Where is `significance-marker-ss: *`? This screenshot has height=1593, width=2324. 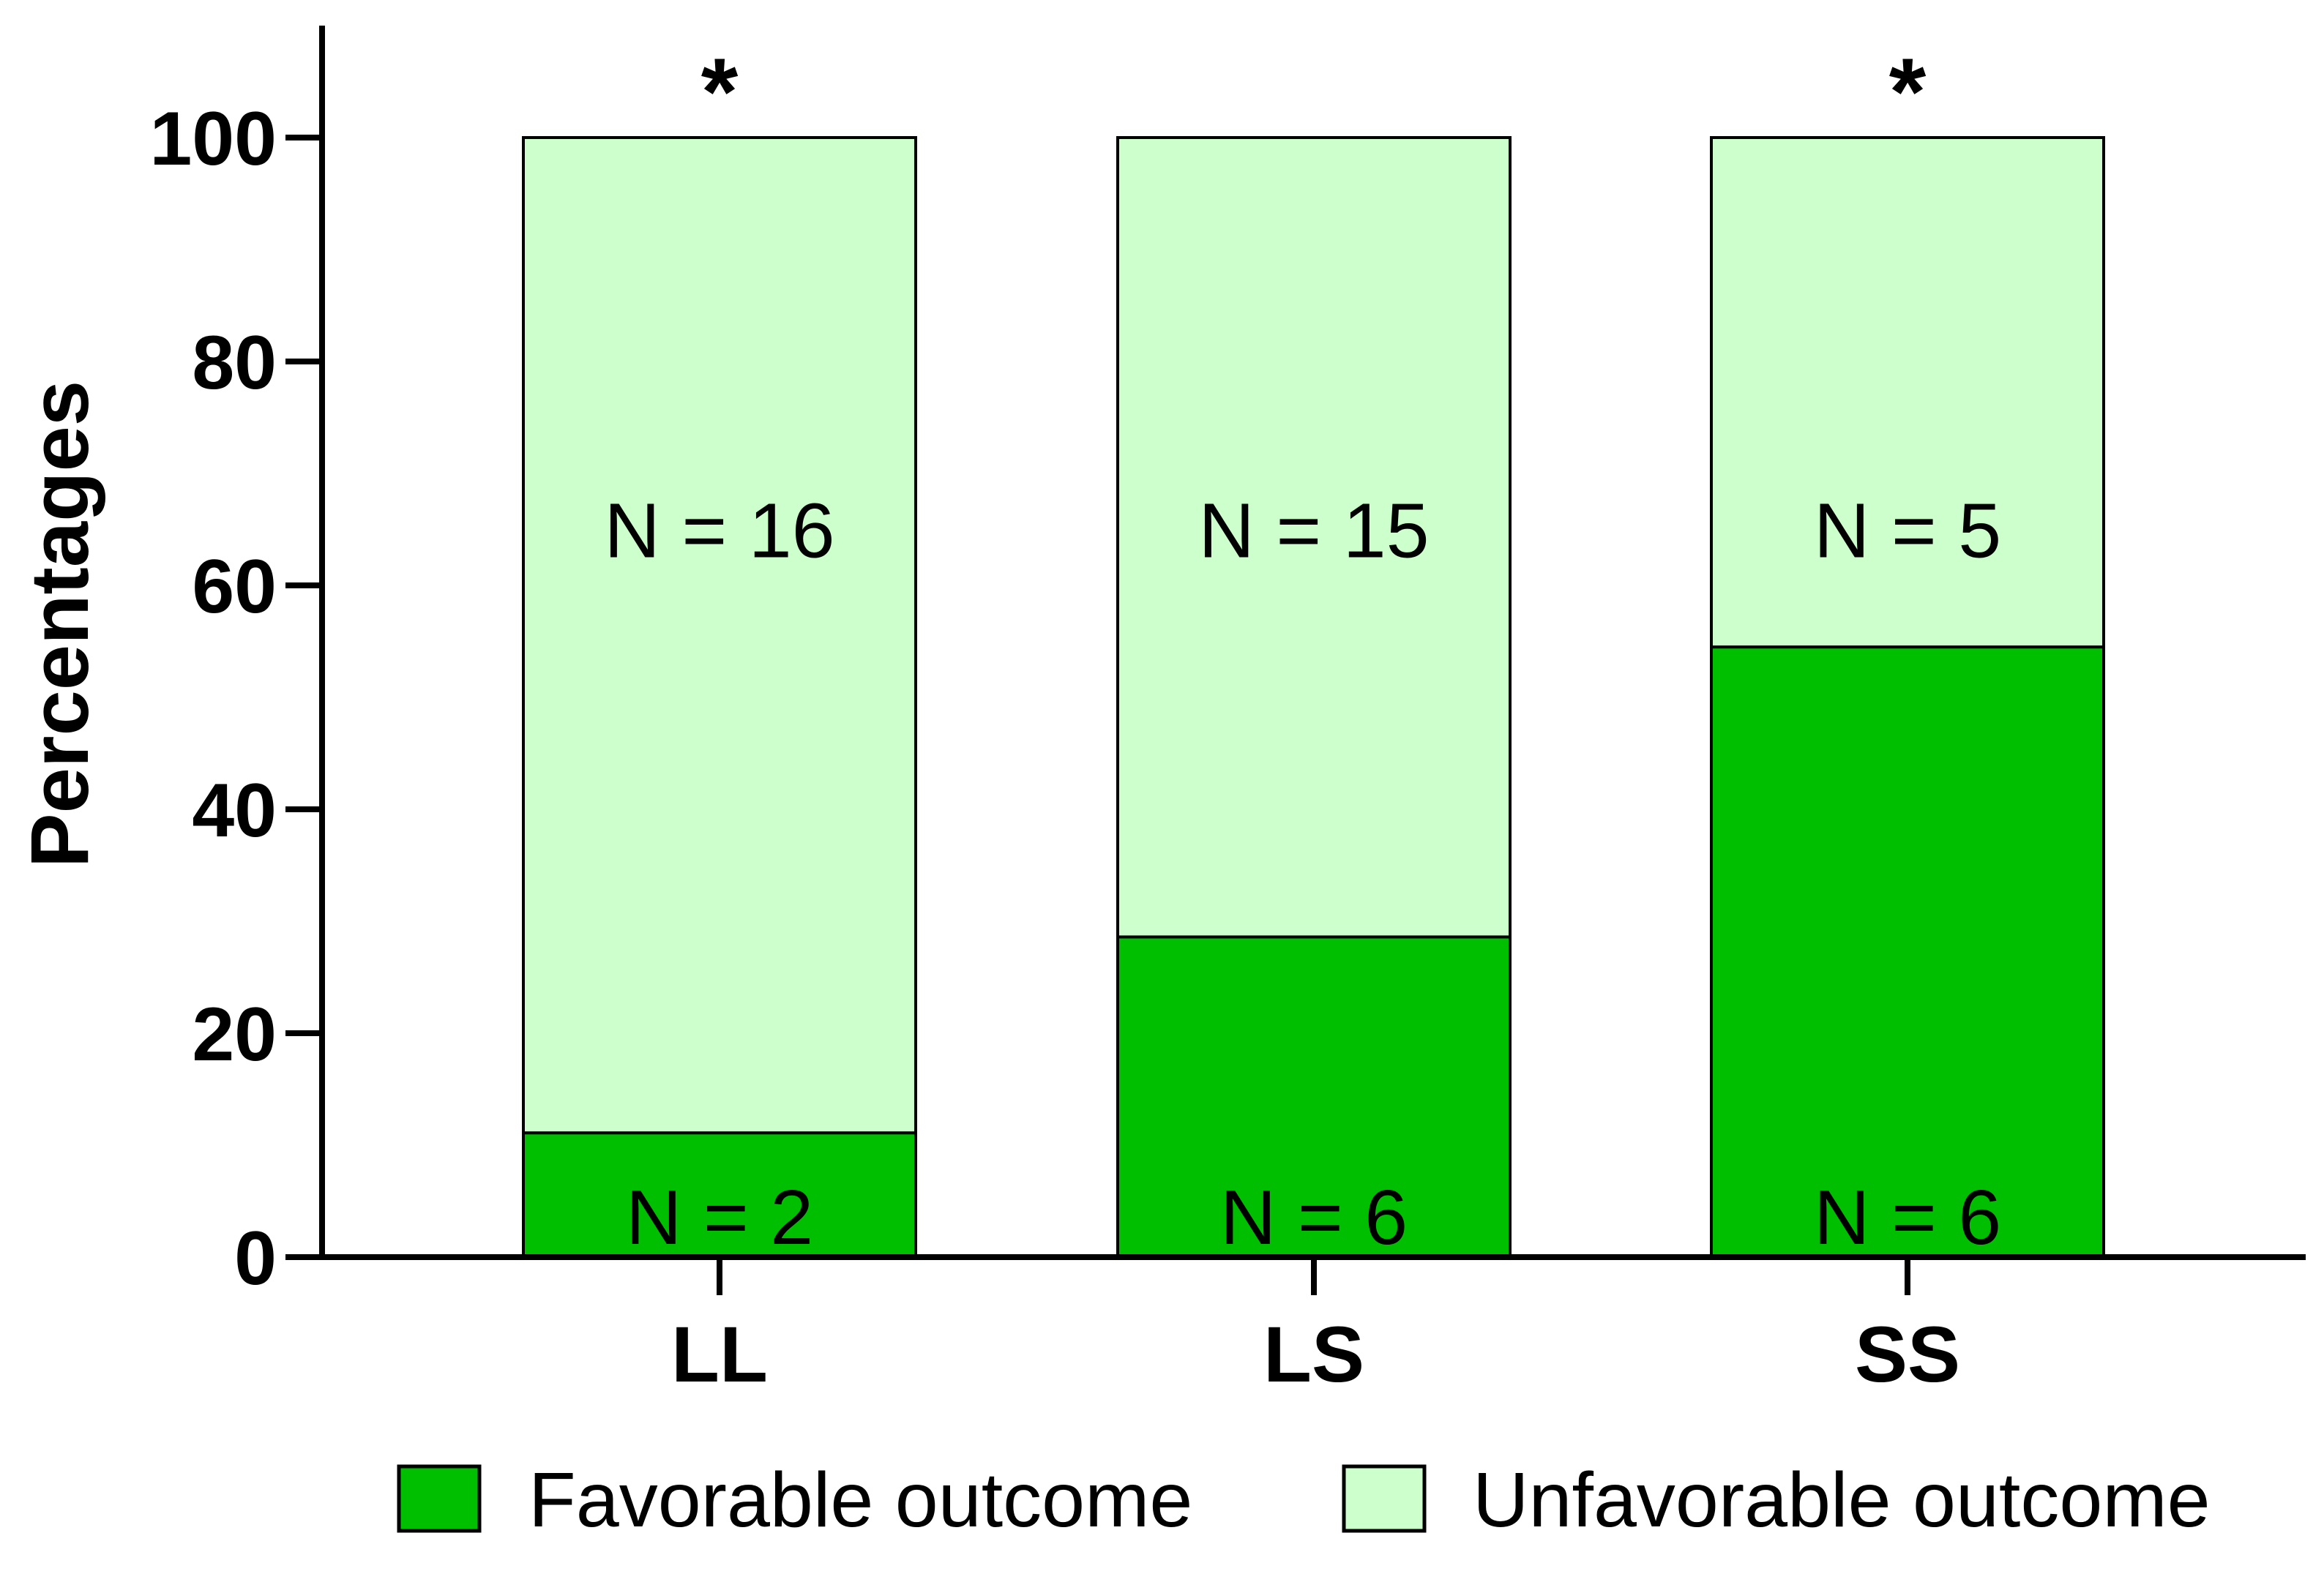
significance-marker-ss: * is located at coordinates (1908, 91).